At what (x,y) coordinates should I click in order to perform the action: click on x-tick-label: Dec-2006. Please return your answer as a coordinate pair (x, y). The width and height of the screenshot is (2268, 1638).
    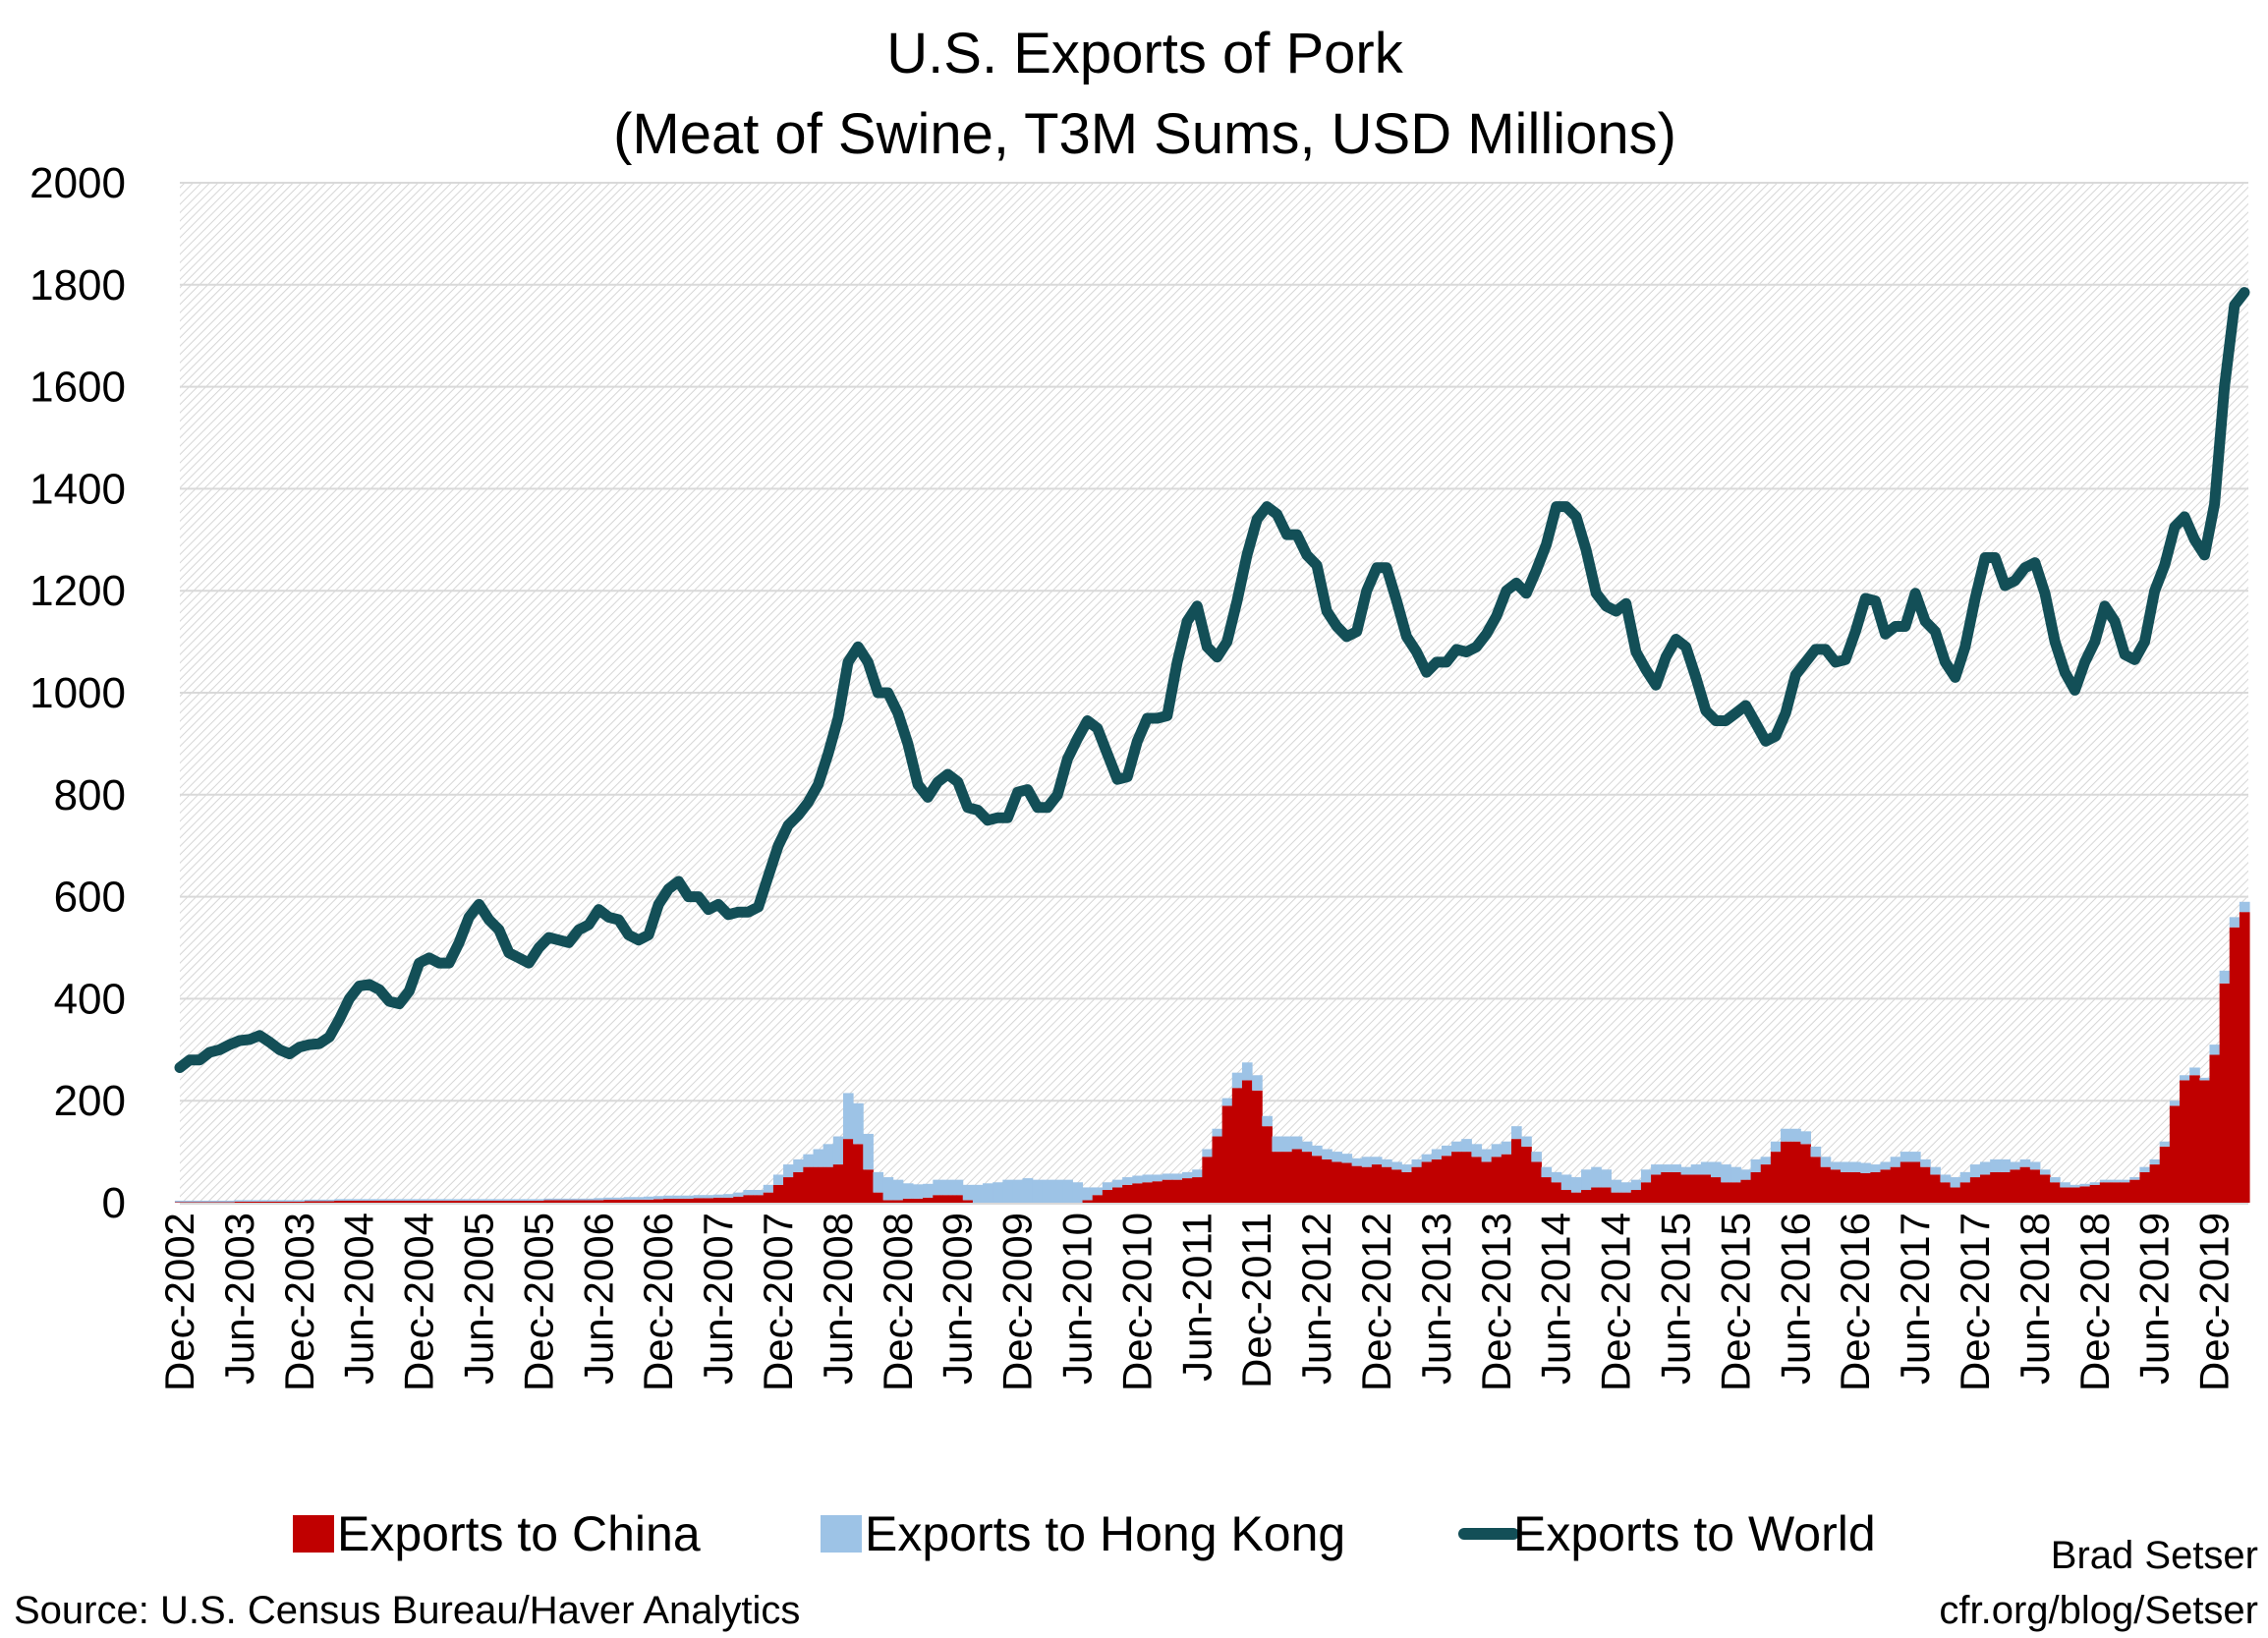
    Looking at the image, I should click on (658, 1302).